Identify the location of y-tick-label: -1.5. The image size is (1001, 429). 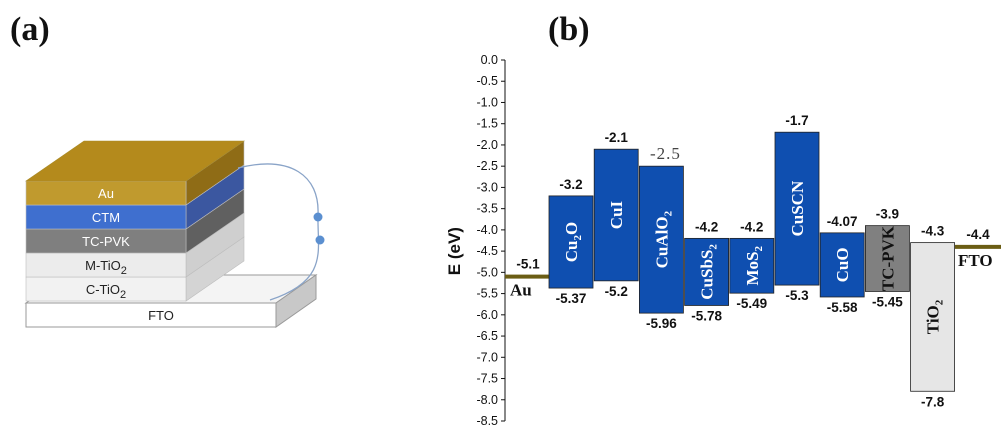
(487, 124).